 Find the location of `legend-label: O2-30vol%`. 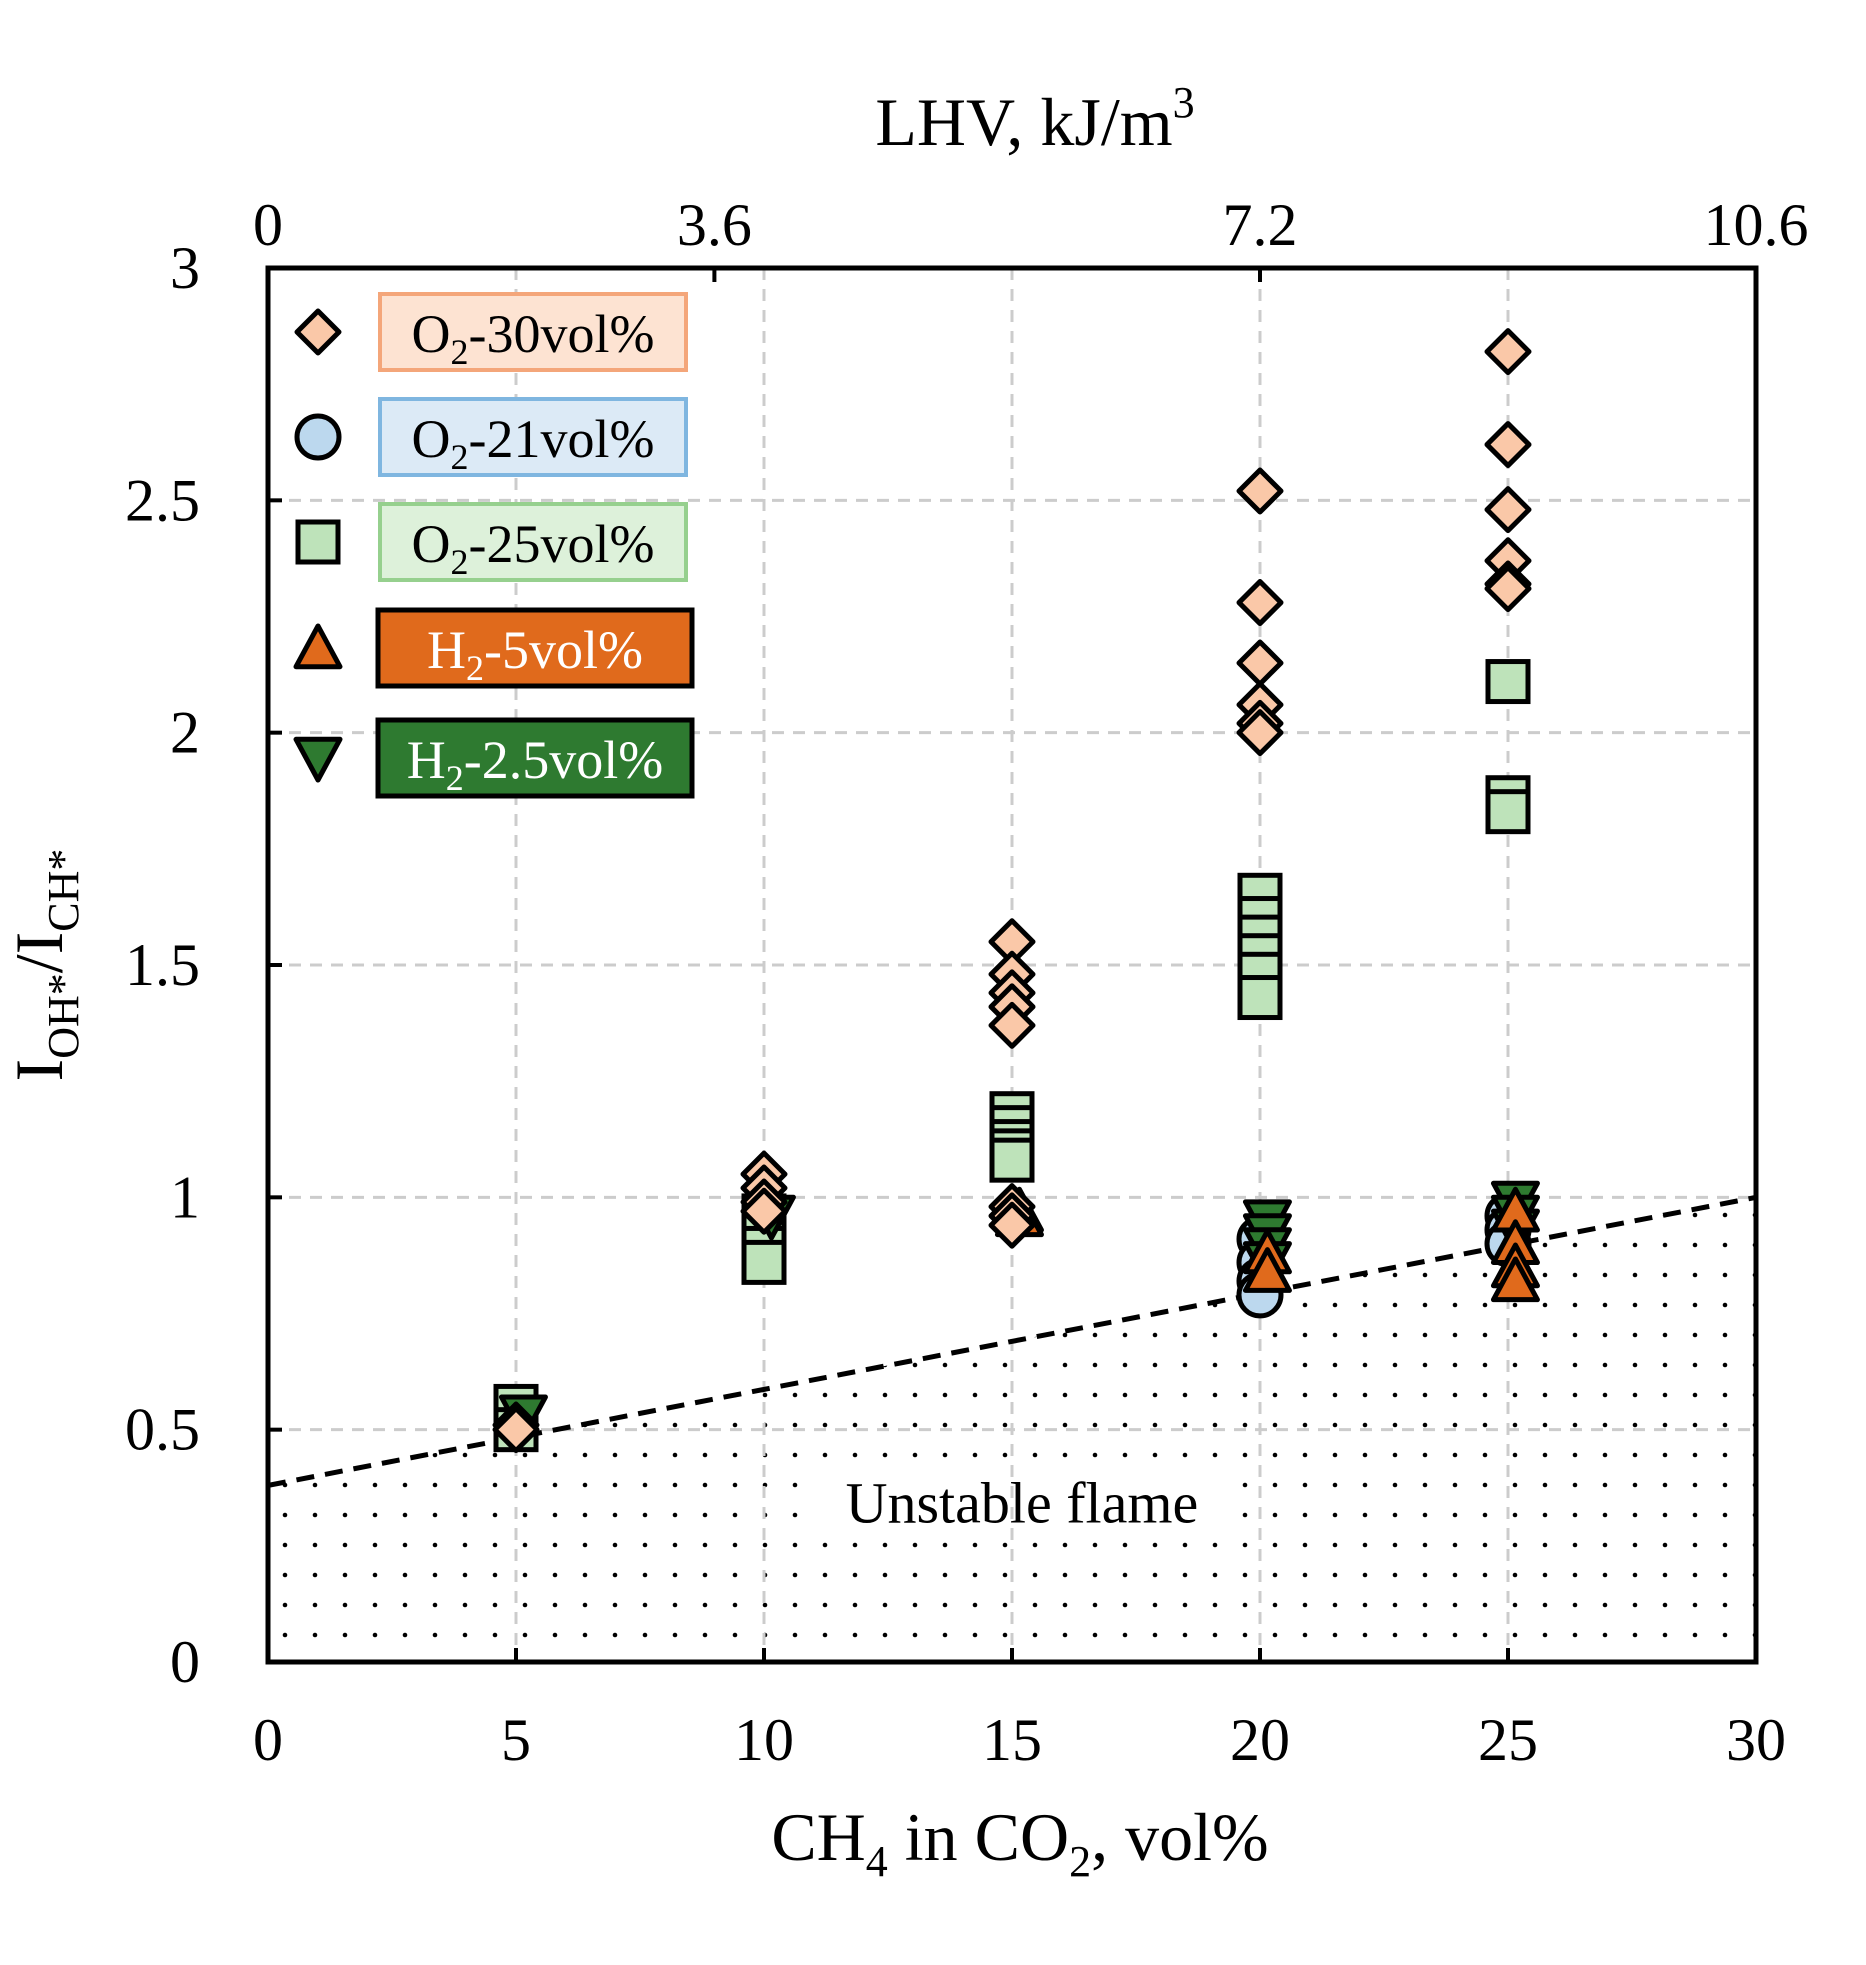

legend-label: O2-30vol% is located at coordinates (533, 338).